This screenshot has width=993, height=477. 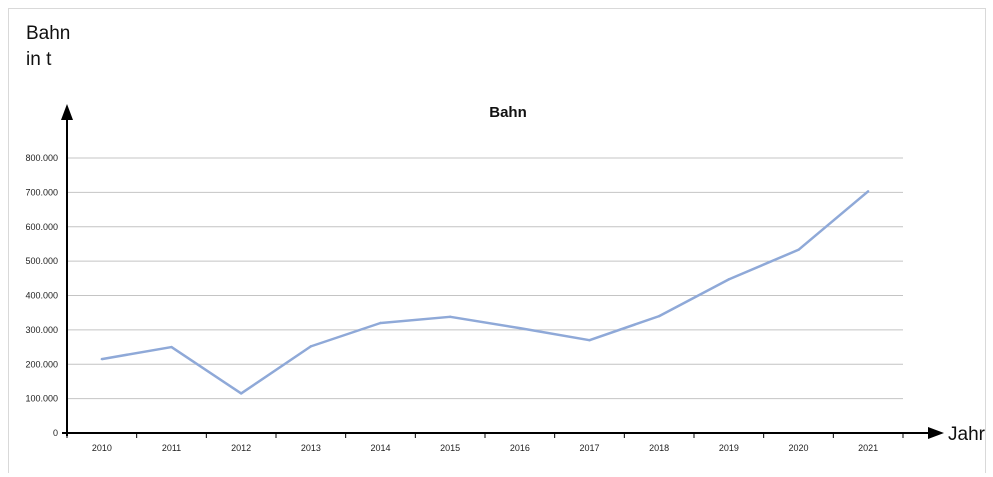 What do you see at coordinates (659, 448) in the screenshot?
I see `x-tick-label: 2018` at bounding box center [659, 448].